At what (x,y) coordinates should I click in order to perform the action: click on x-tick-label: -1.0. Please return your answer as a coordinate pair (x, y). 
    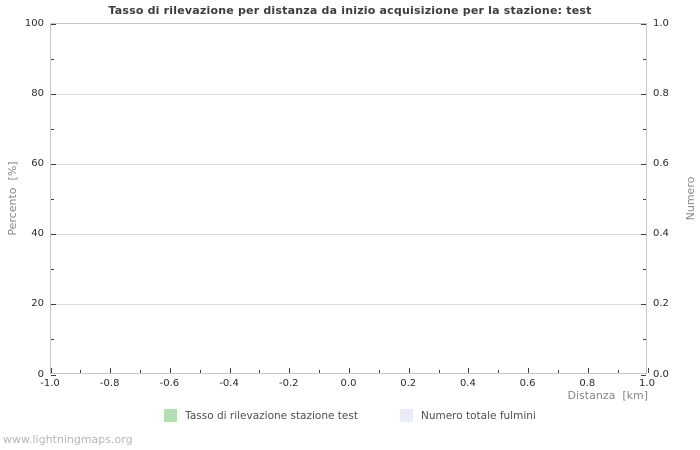
    Looking at the image, I should click on (50, 383).